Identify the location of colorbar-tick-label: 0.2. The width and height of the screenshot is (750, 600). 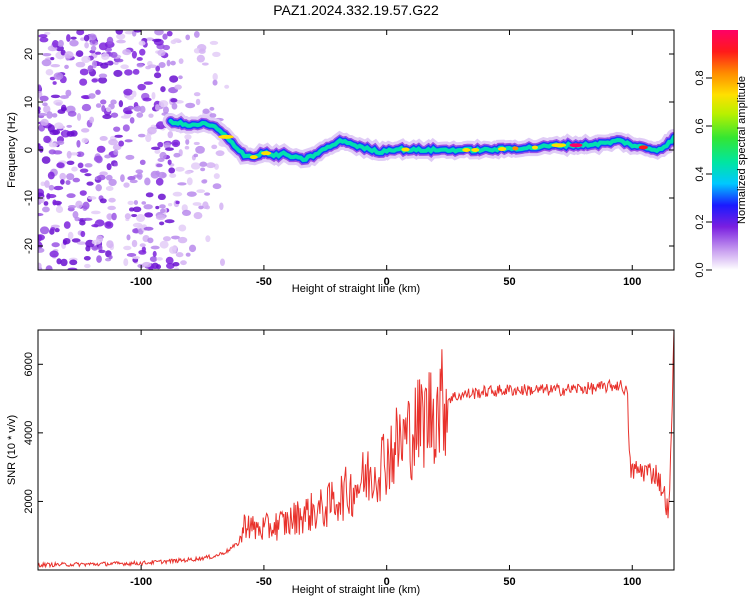
(700, 221).